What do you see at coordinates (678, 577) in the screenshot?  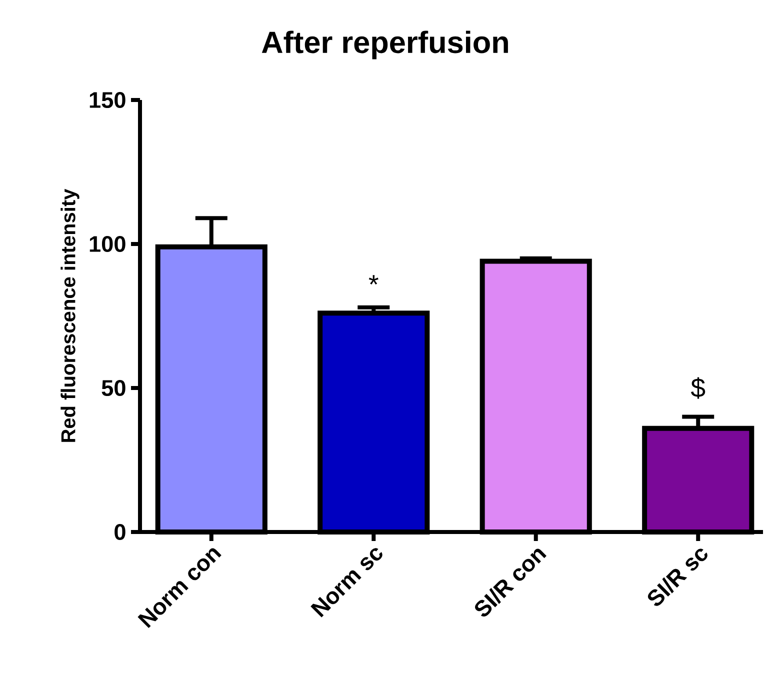 I see `x-tick-label: SI/R sc` at bounding box center [678, 577].